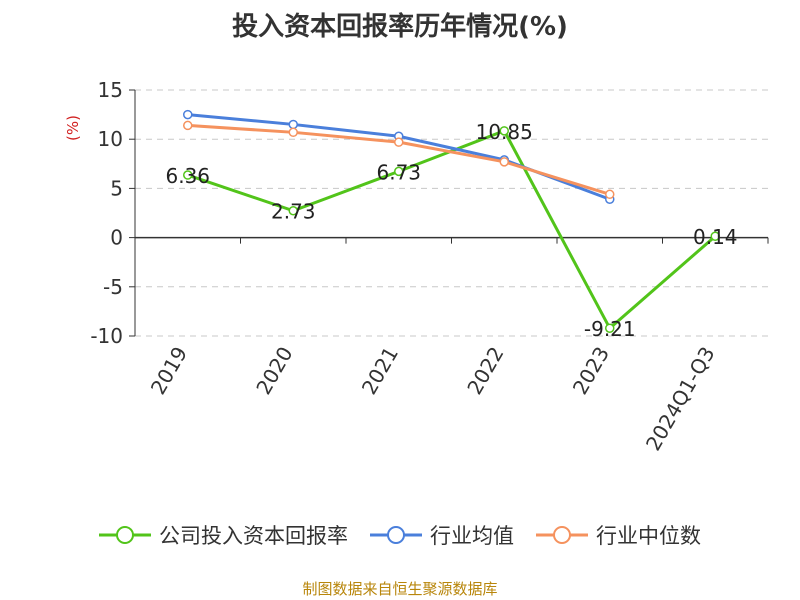  Describe the element at coordinates (169, 371) in the screenshot. I see `x-tick-label: 2019` at that location.